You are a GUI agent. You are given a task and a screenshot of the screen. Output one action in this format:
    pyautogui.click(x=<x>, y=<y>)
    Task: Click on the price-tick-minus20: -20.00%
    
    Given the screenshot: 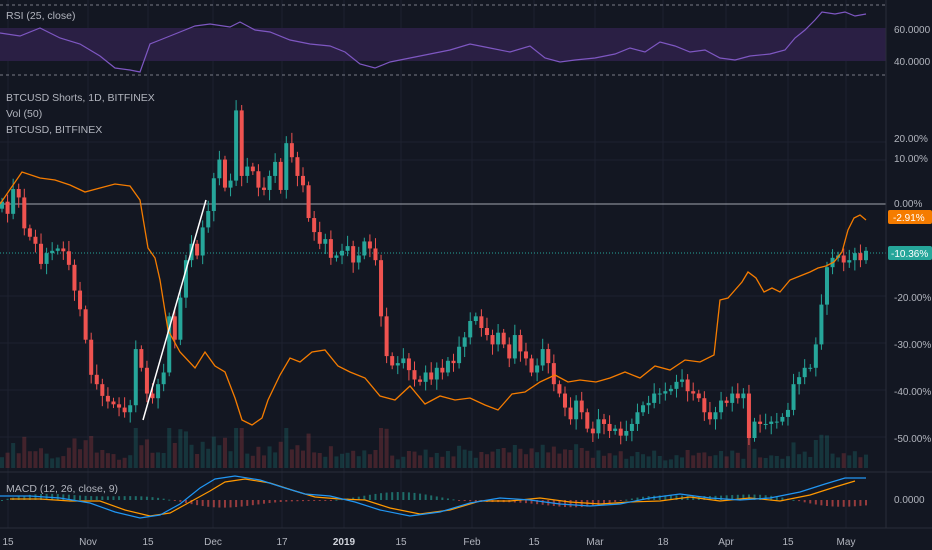 What is the action you would take?
    pyautogui.click(x=912, y=298)
    